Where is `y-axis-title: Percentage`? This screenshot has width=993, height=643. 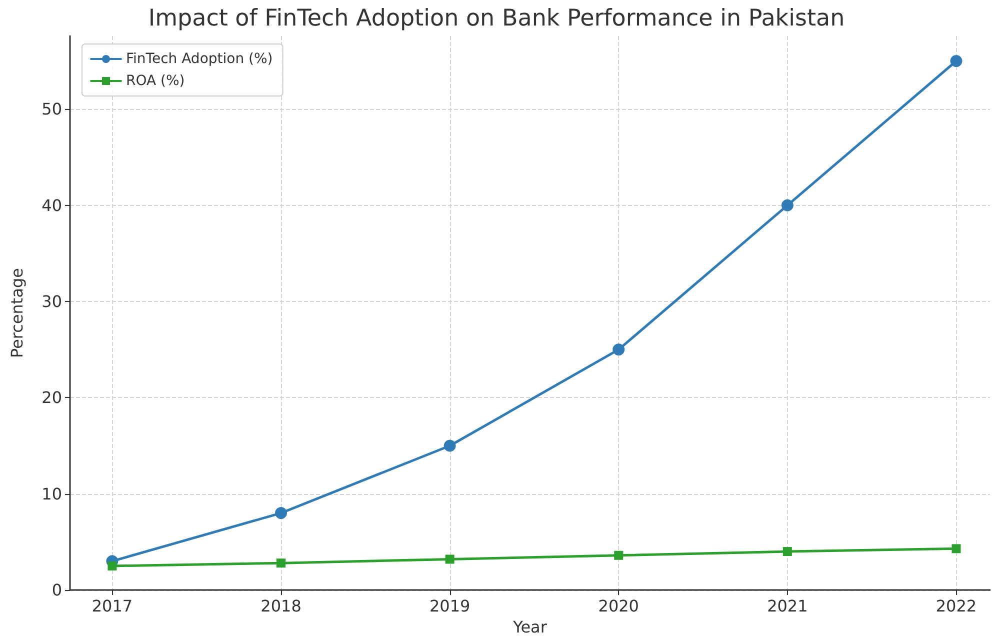 y-axis-title: Percentage is located at coordinates (17, 313).